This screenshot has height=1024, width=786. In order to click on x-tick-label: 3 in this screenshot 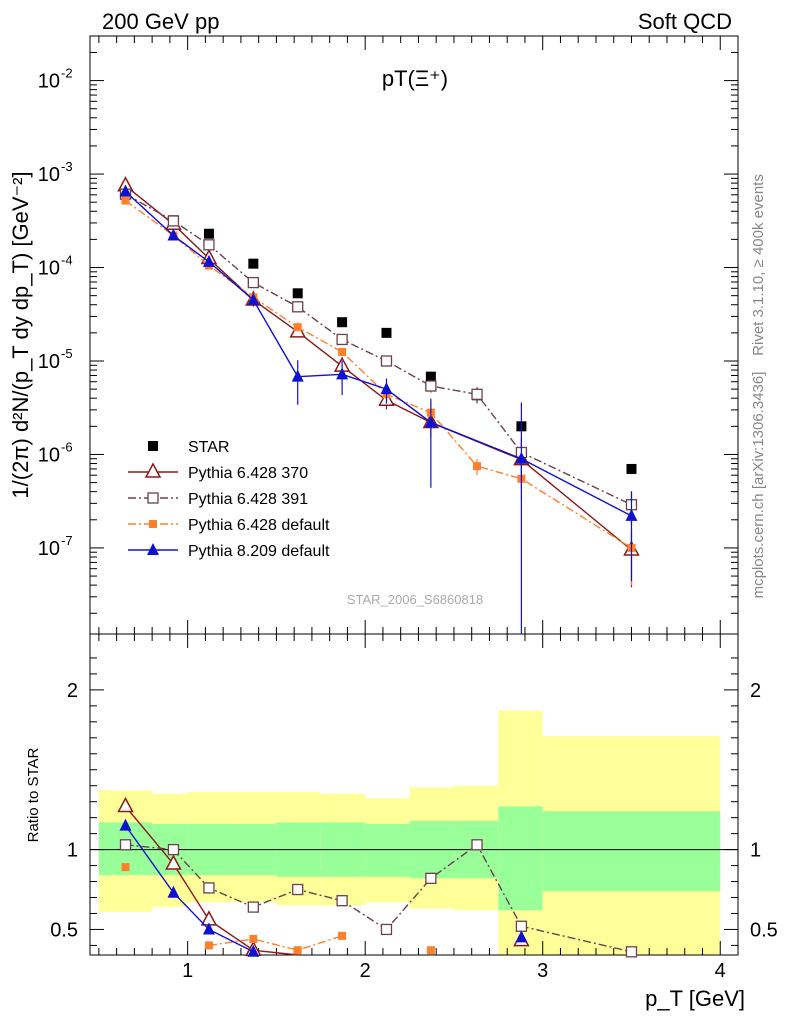, I will do `click(542, 971)`.